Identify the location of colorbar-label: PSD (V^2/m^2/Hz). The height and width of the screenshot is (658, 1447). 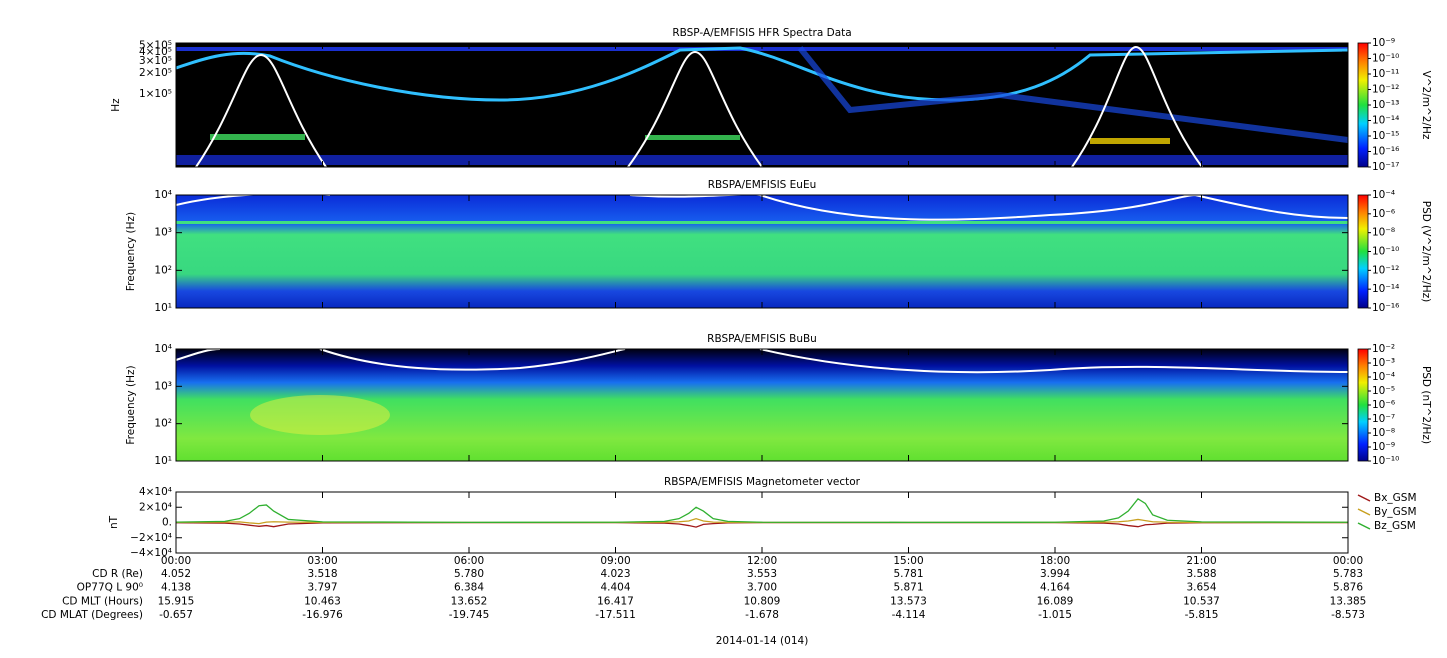
(1426, 251).